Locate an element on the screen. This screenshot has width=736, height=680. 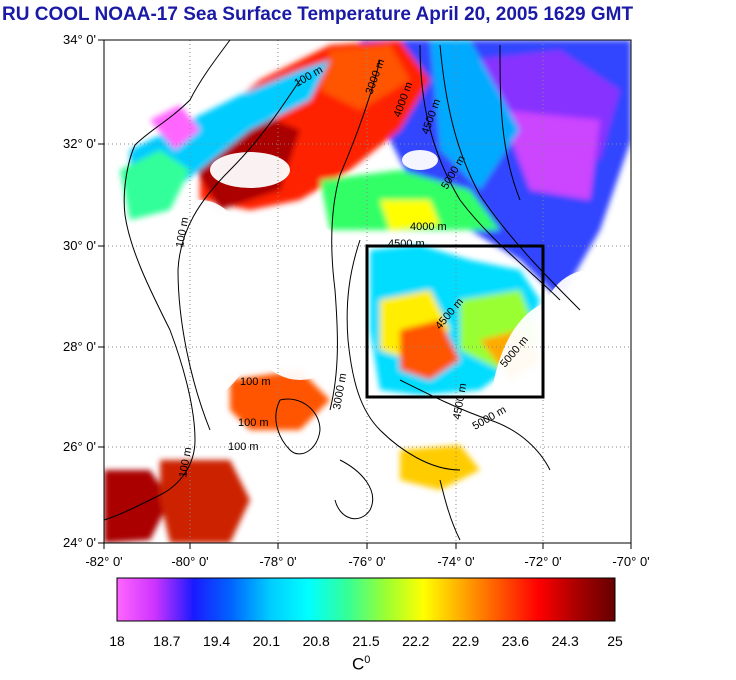
y-tick-marks is located at coordinates (101, 291).